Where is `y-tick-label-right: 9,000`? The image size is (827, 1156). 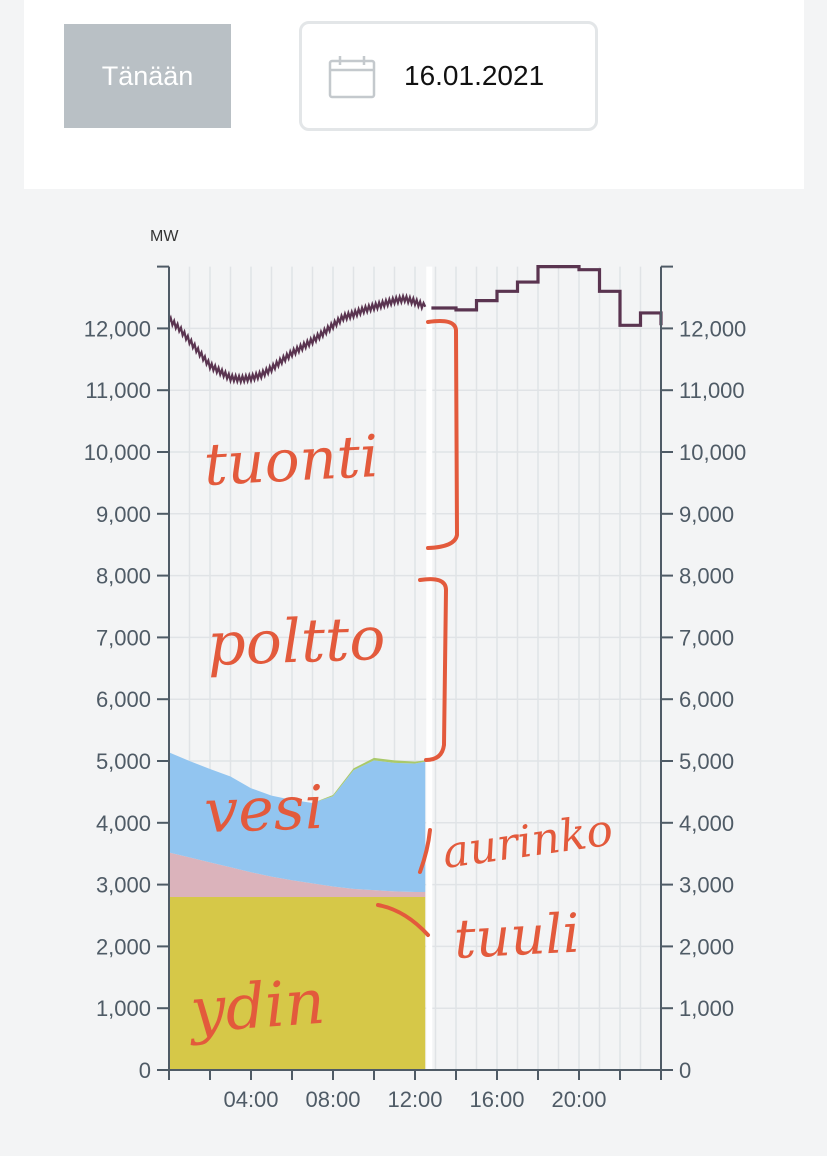
y-tick-label-right: 9,000 is located at coordinates (706, 514).